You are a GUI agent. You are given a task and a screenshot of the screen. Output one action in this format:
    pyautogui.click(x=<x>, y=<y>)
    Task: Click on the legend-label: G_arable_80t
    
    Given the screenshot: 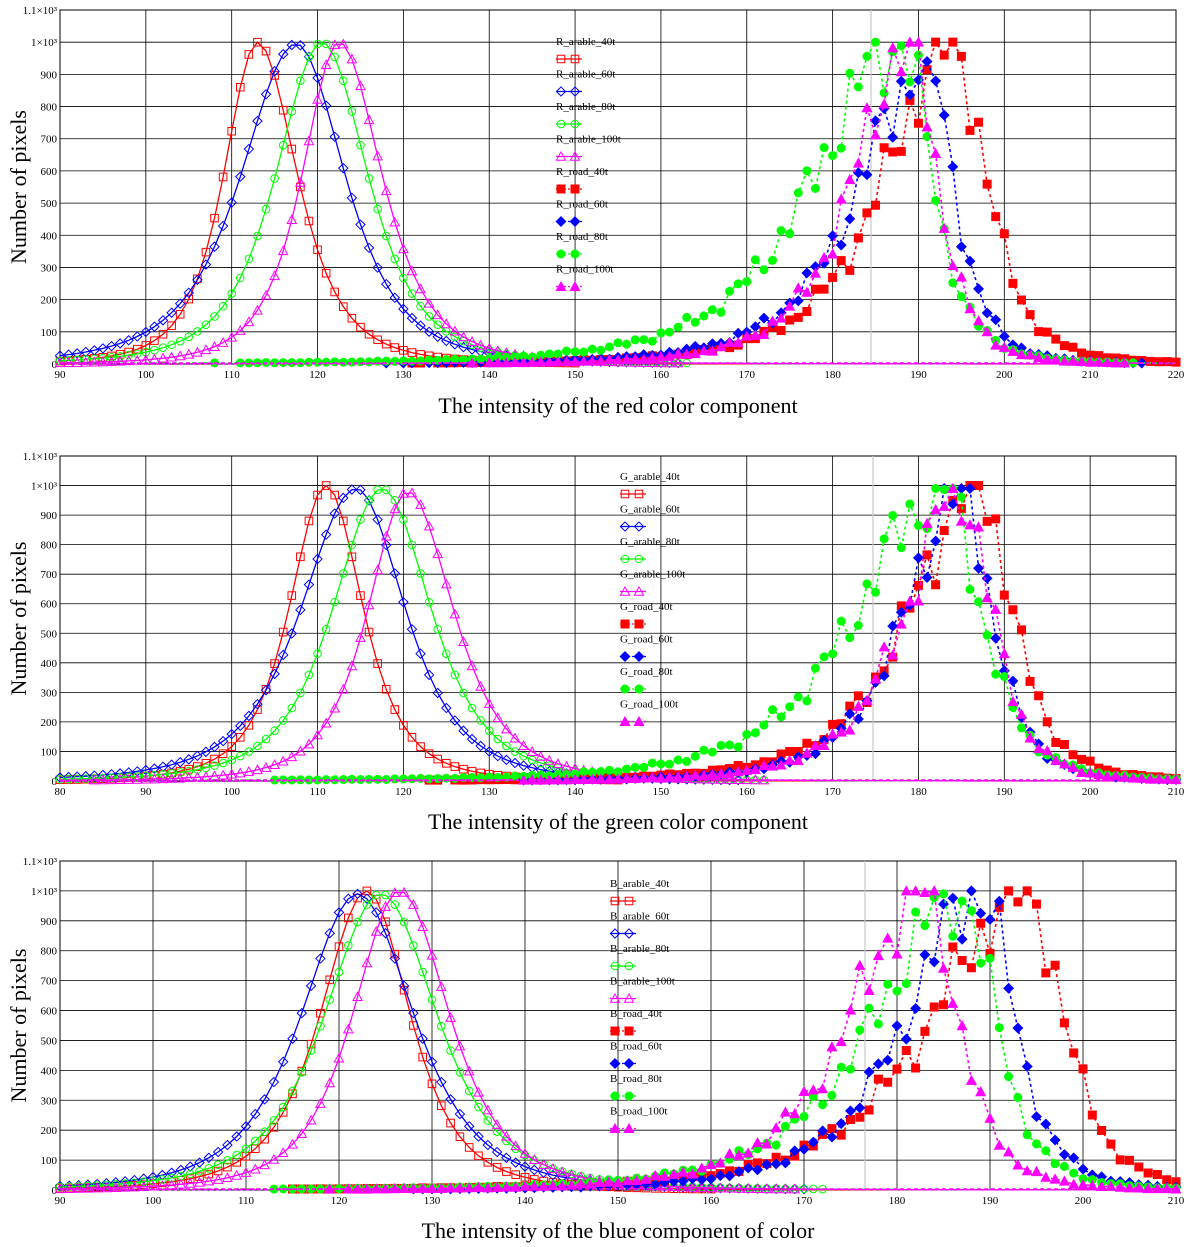 What is the action you would take?
    pyautogui.click(x=650, y=542)
    